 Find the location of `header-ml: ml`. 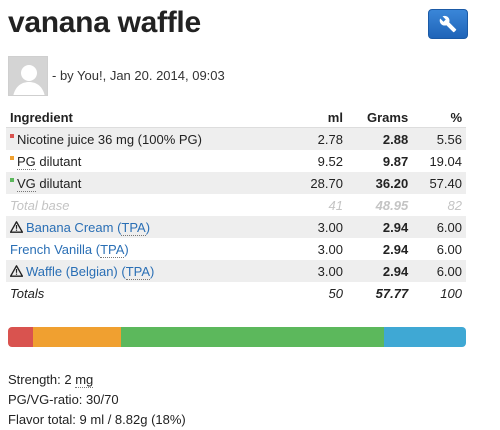

header-ml: ml is located at coordinates (319, 117).